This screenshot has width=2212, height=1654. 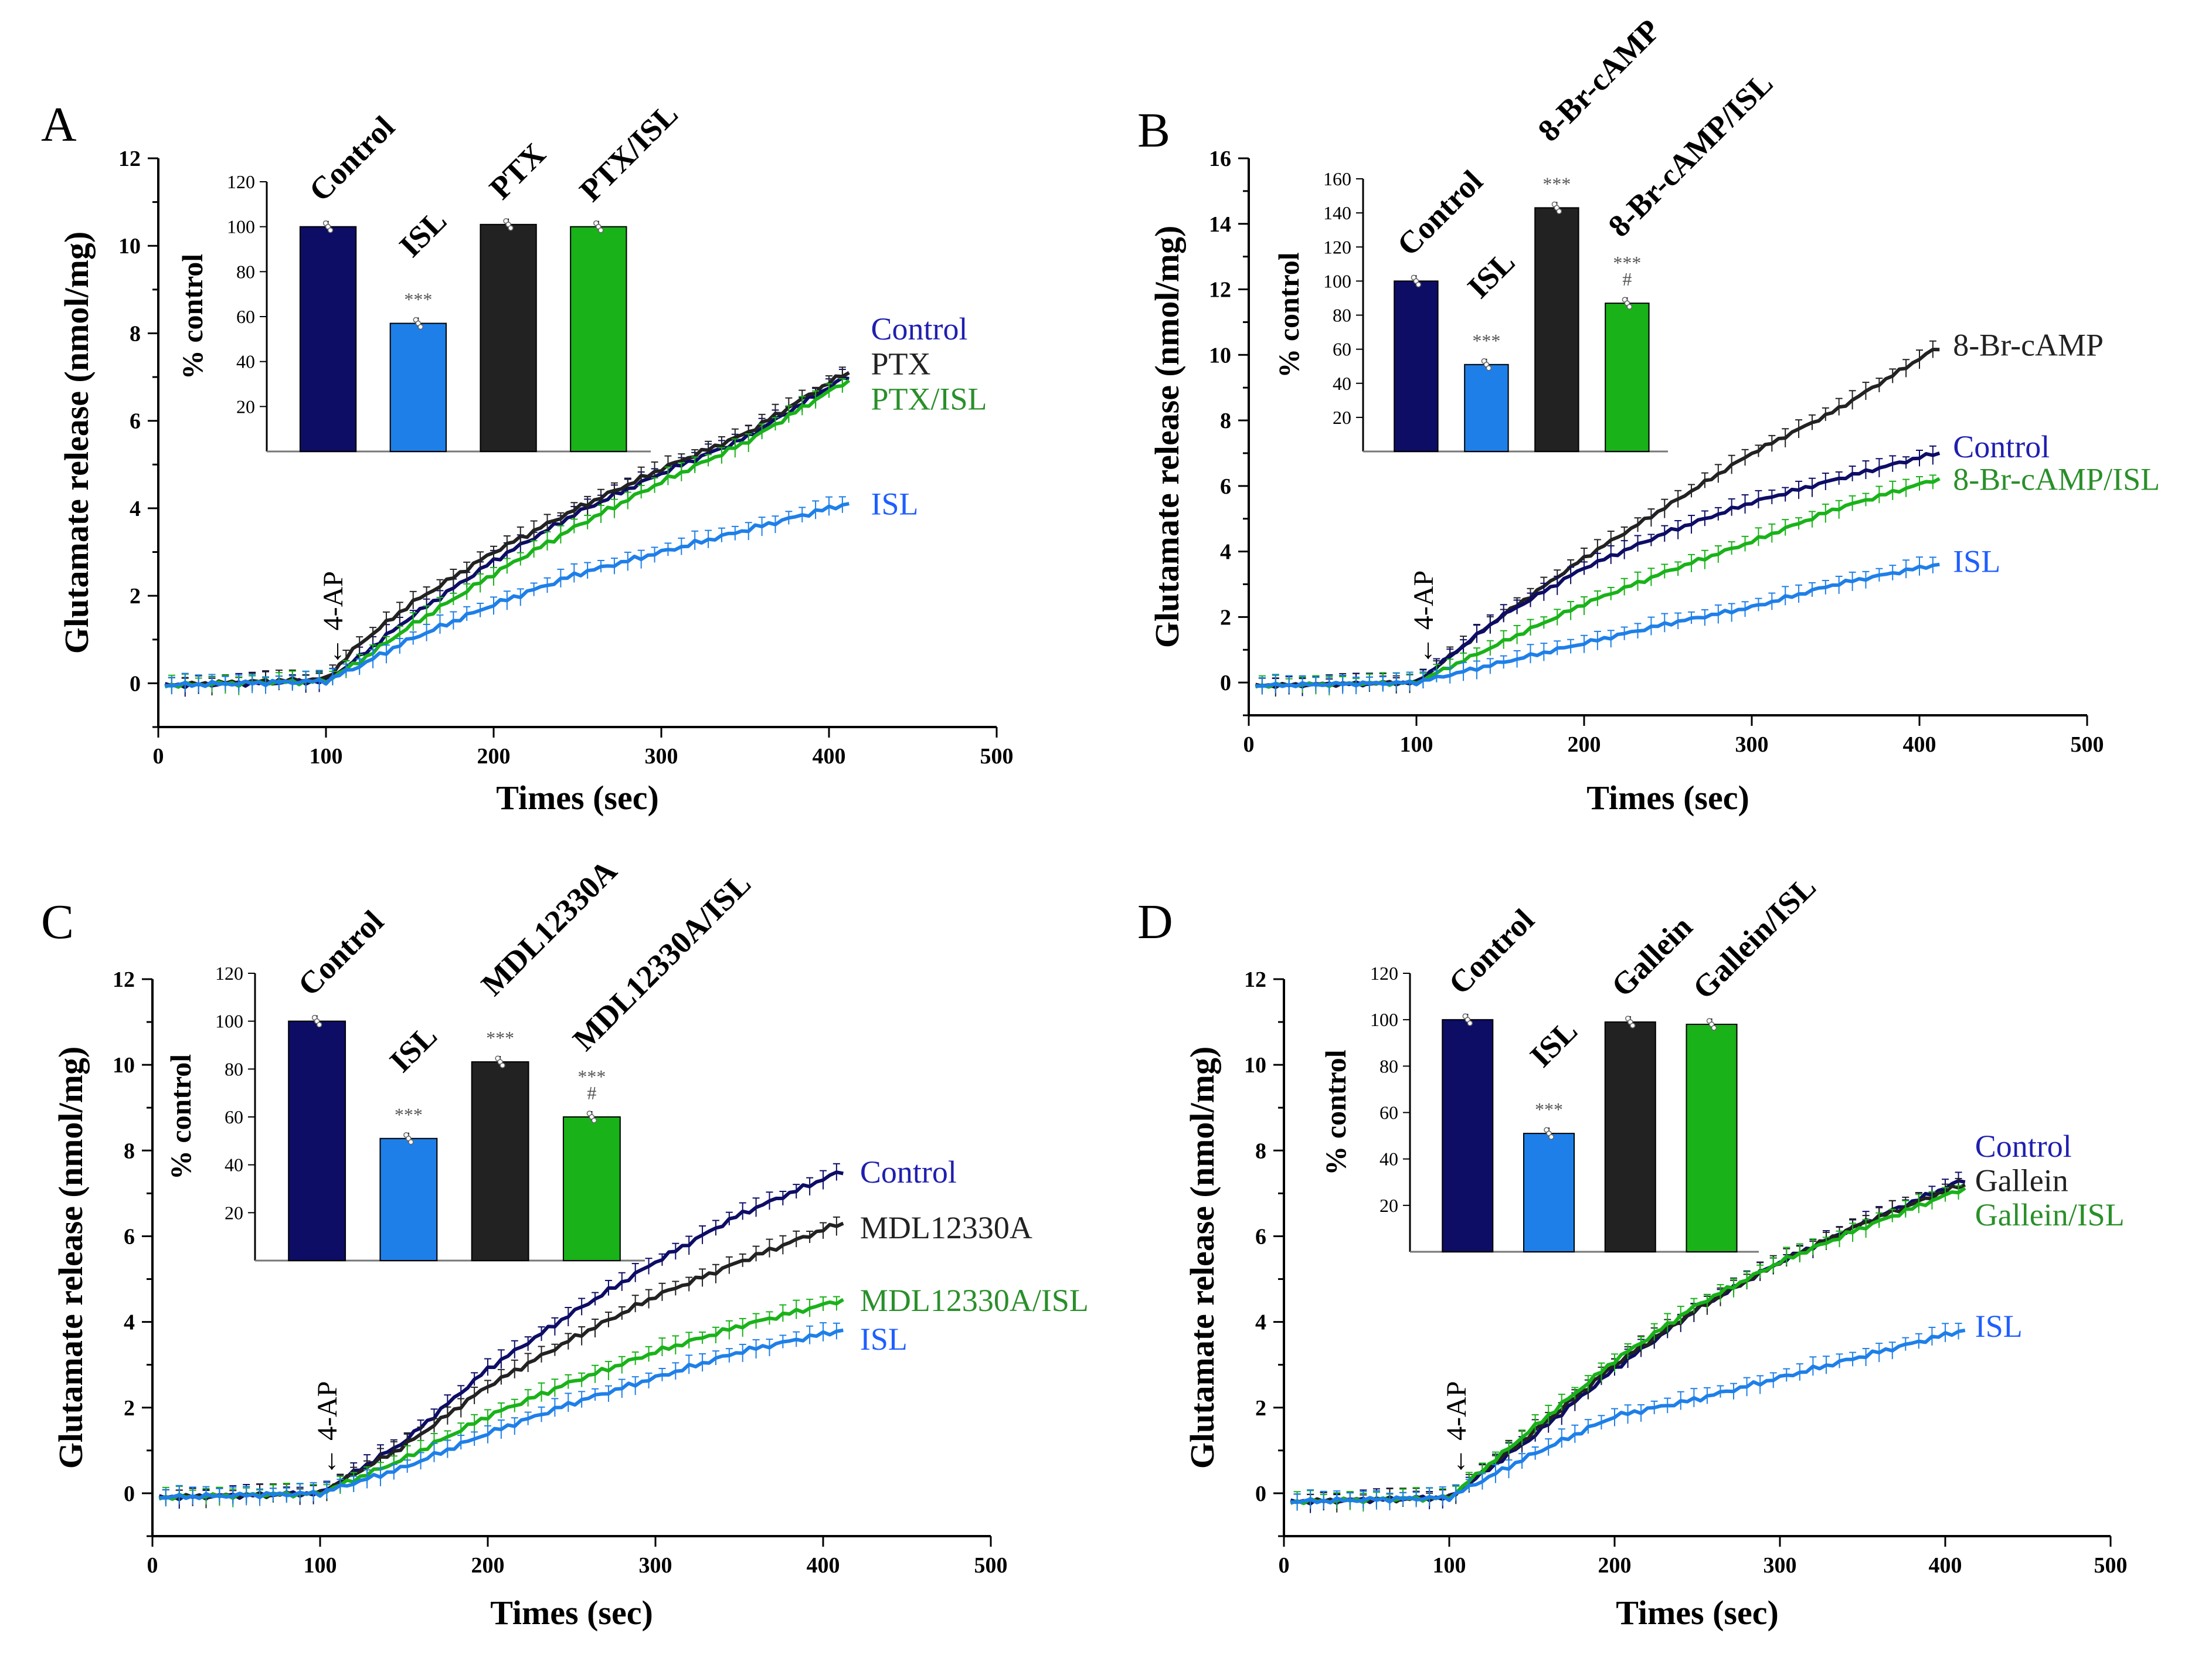 What do you see at coordinates (929, 398) in the screenshot?
I see `curve-label: PTX/ISL` at bounding box center [929, 398].